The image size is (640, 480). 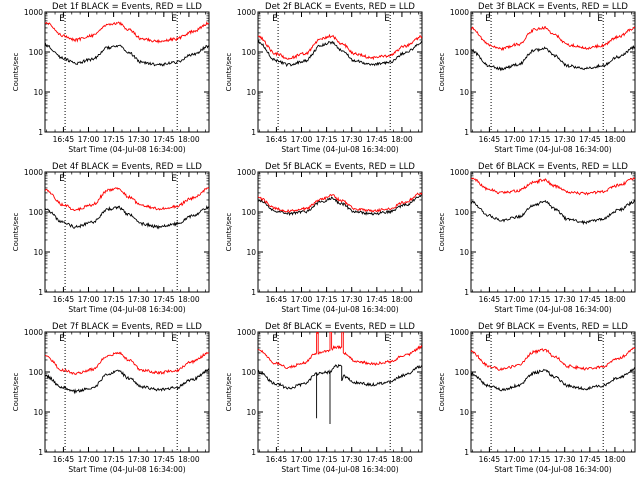 What do you see at coordinates (127, 7) in the screenshot?
I see `chart-title: Det 1f BLACK = Events, RED = LLD` at bounding box center [127, 7].